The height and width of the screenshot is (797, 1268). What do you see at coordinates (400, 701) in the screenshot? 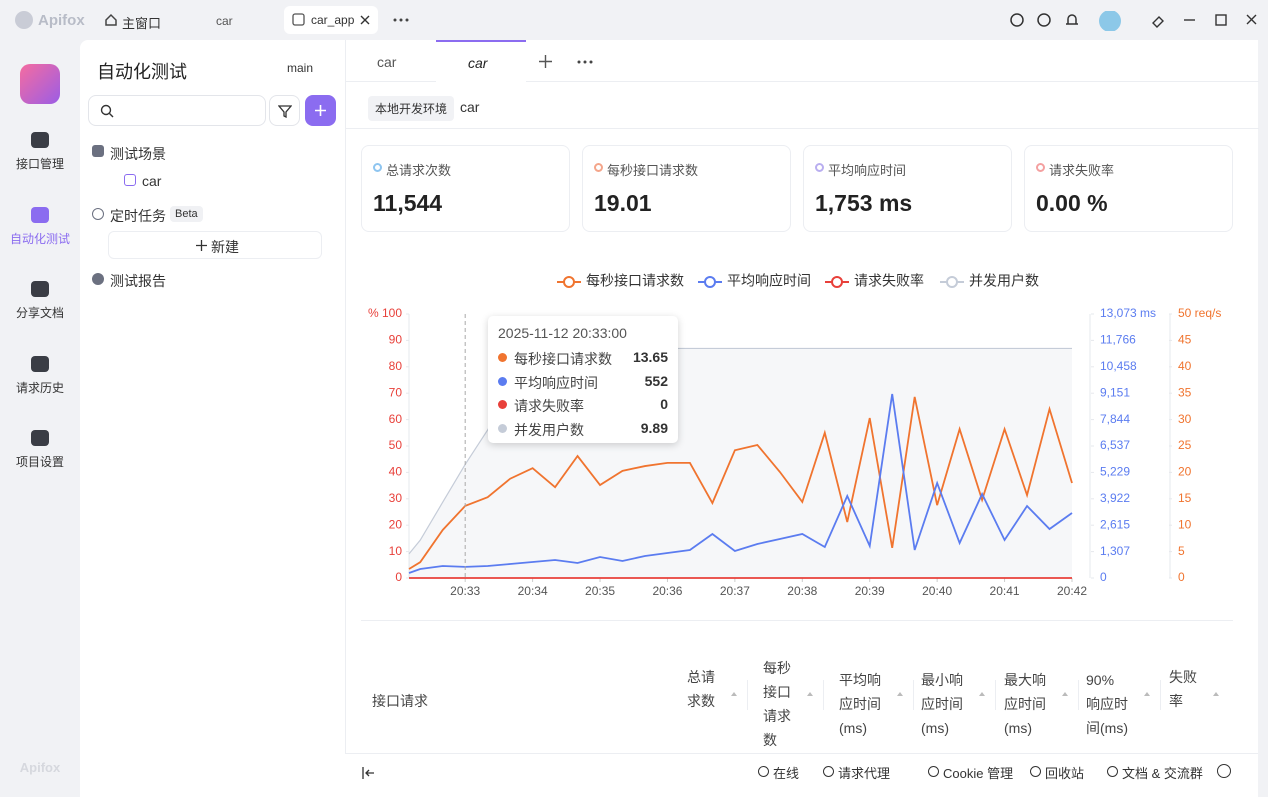
I see `column-header: 接口请求` at bounding box center [400, 701].